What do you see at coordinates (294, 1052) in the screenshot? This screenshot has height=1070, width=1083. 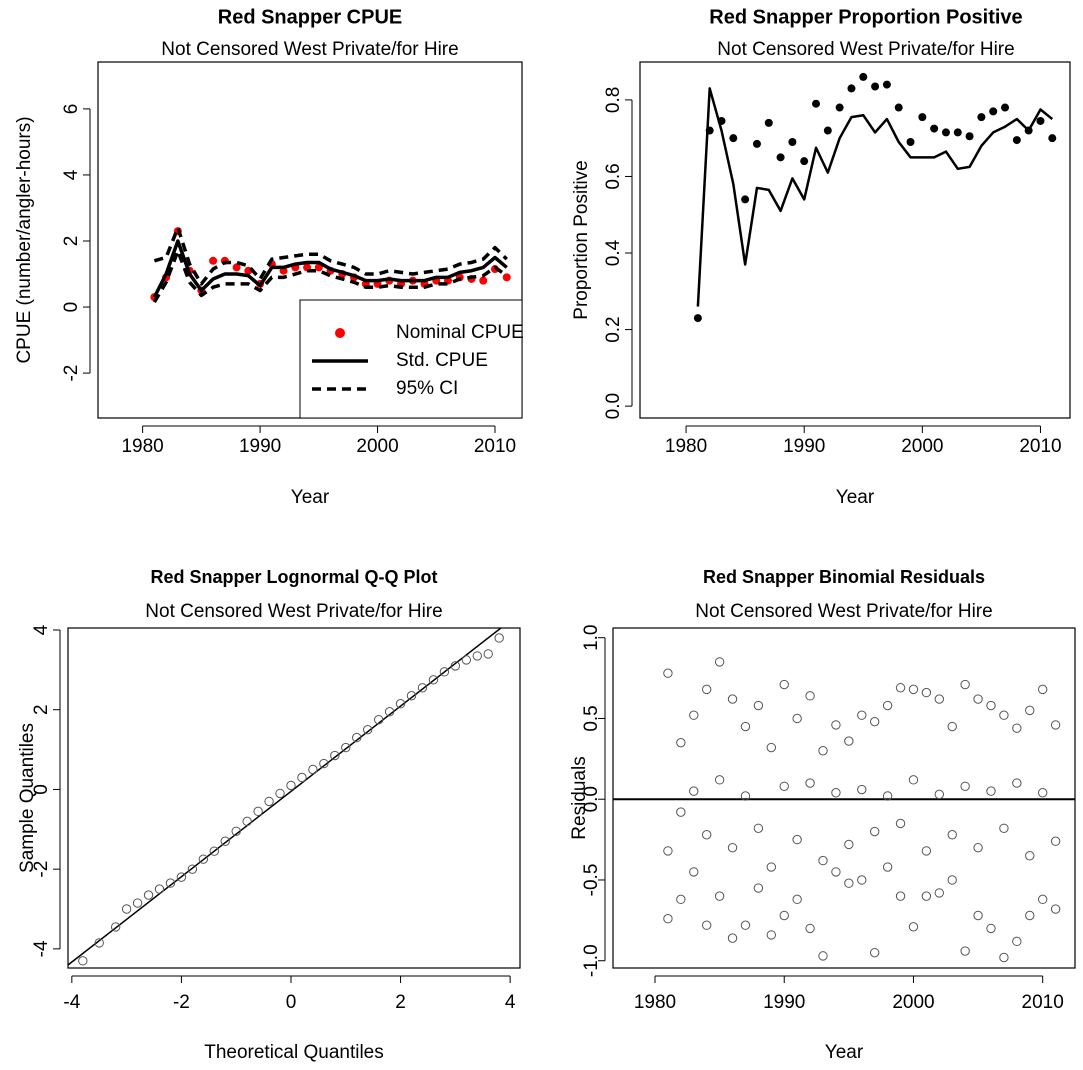 I see `x-axis-label: Theoretical Quantiles` at bounding box center [294, 1052].